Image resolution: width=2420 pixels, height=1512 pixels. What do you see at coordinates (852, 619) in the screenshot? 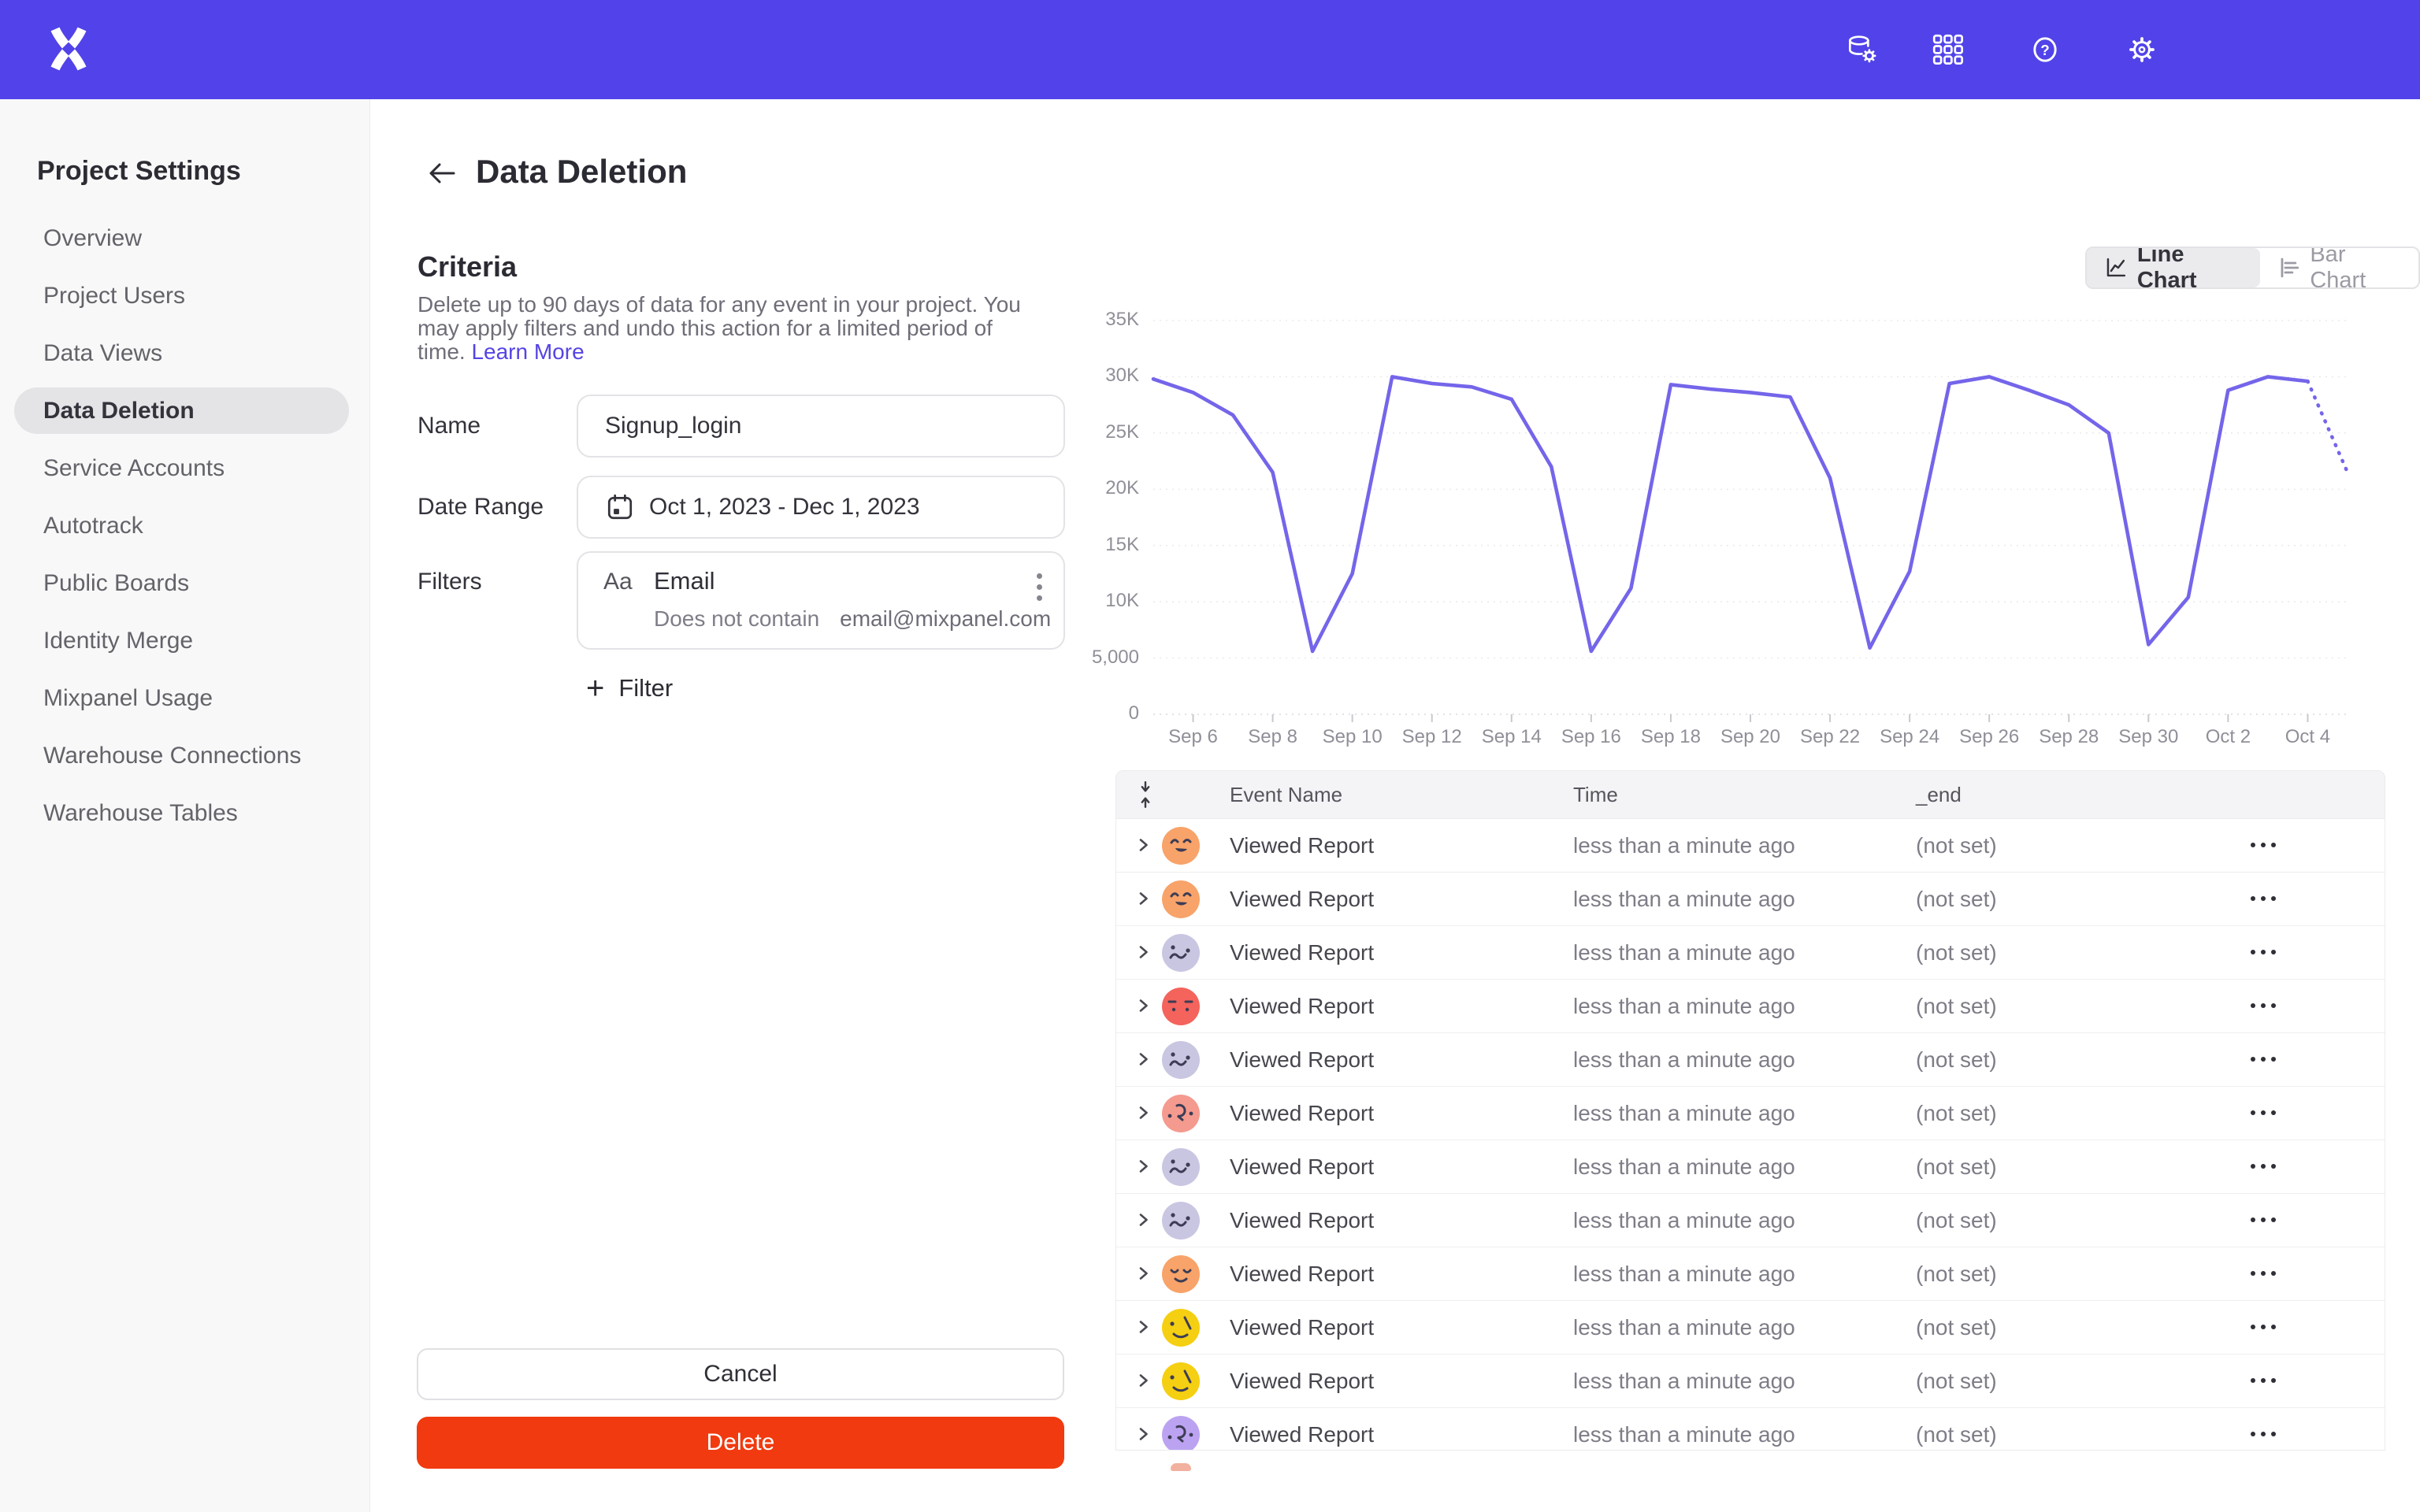
I see `filter-condition: Does not contain email@mixpanel.com` at bounding box center [852, 619].